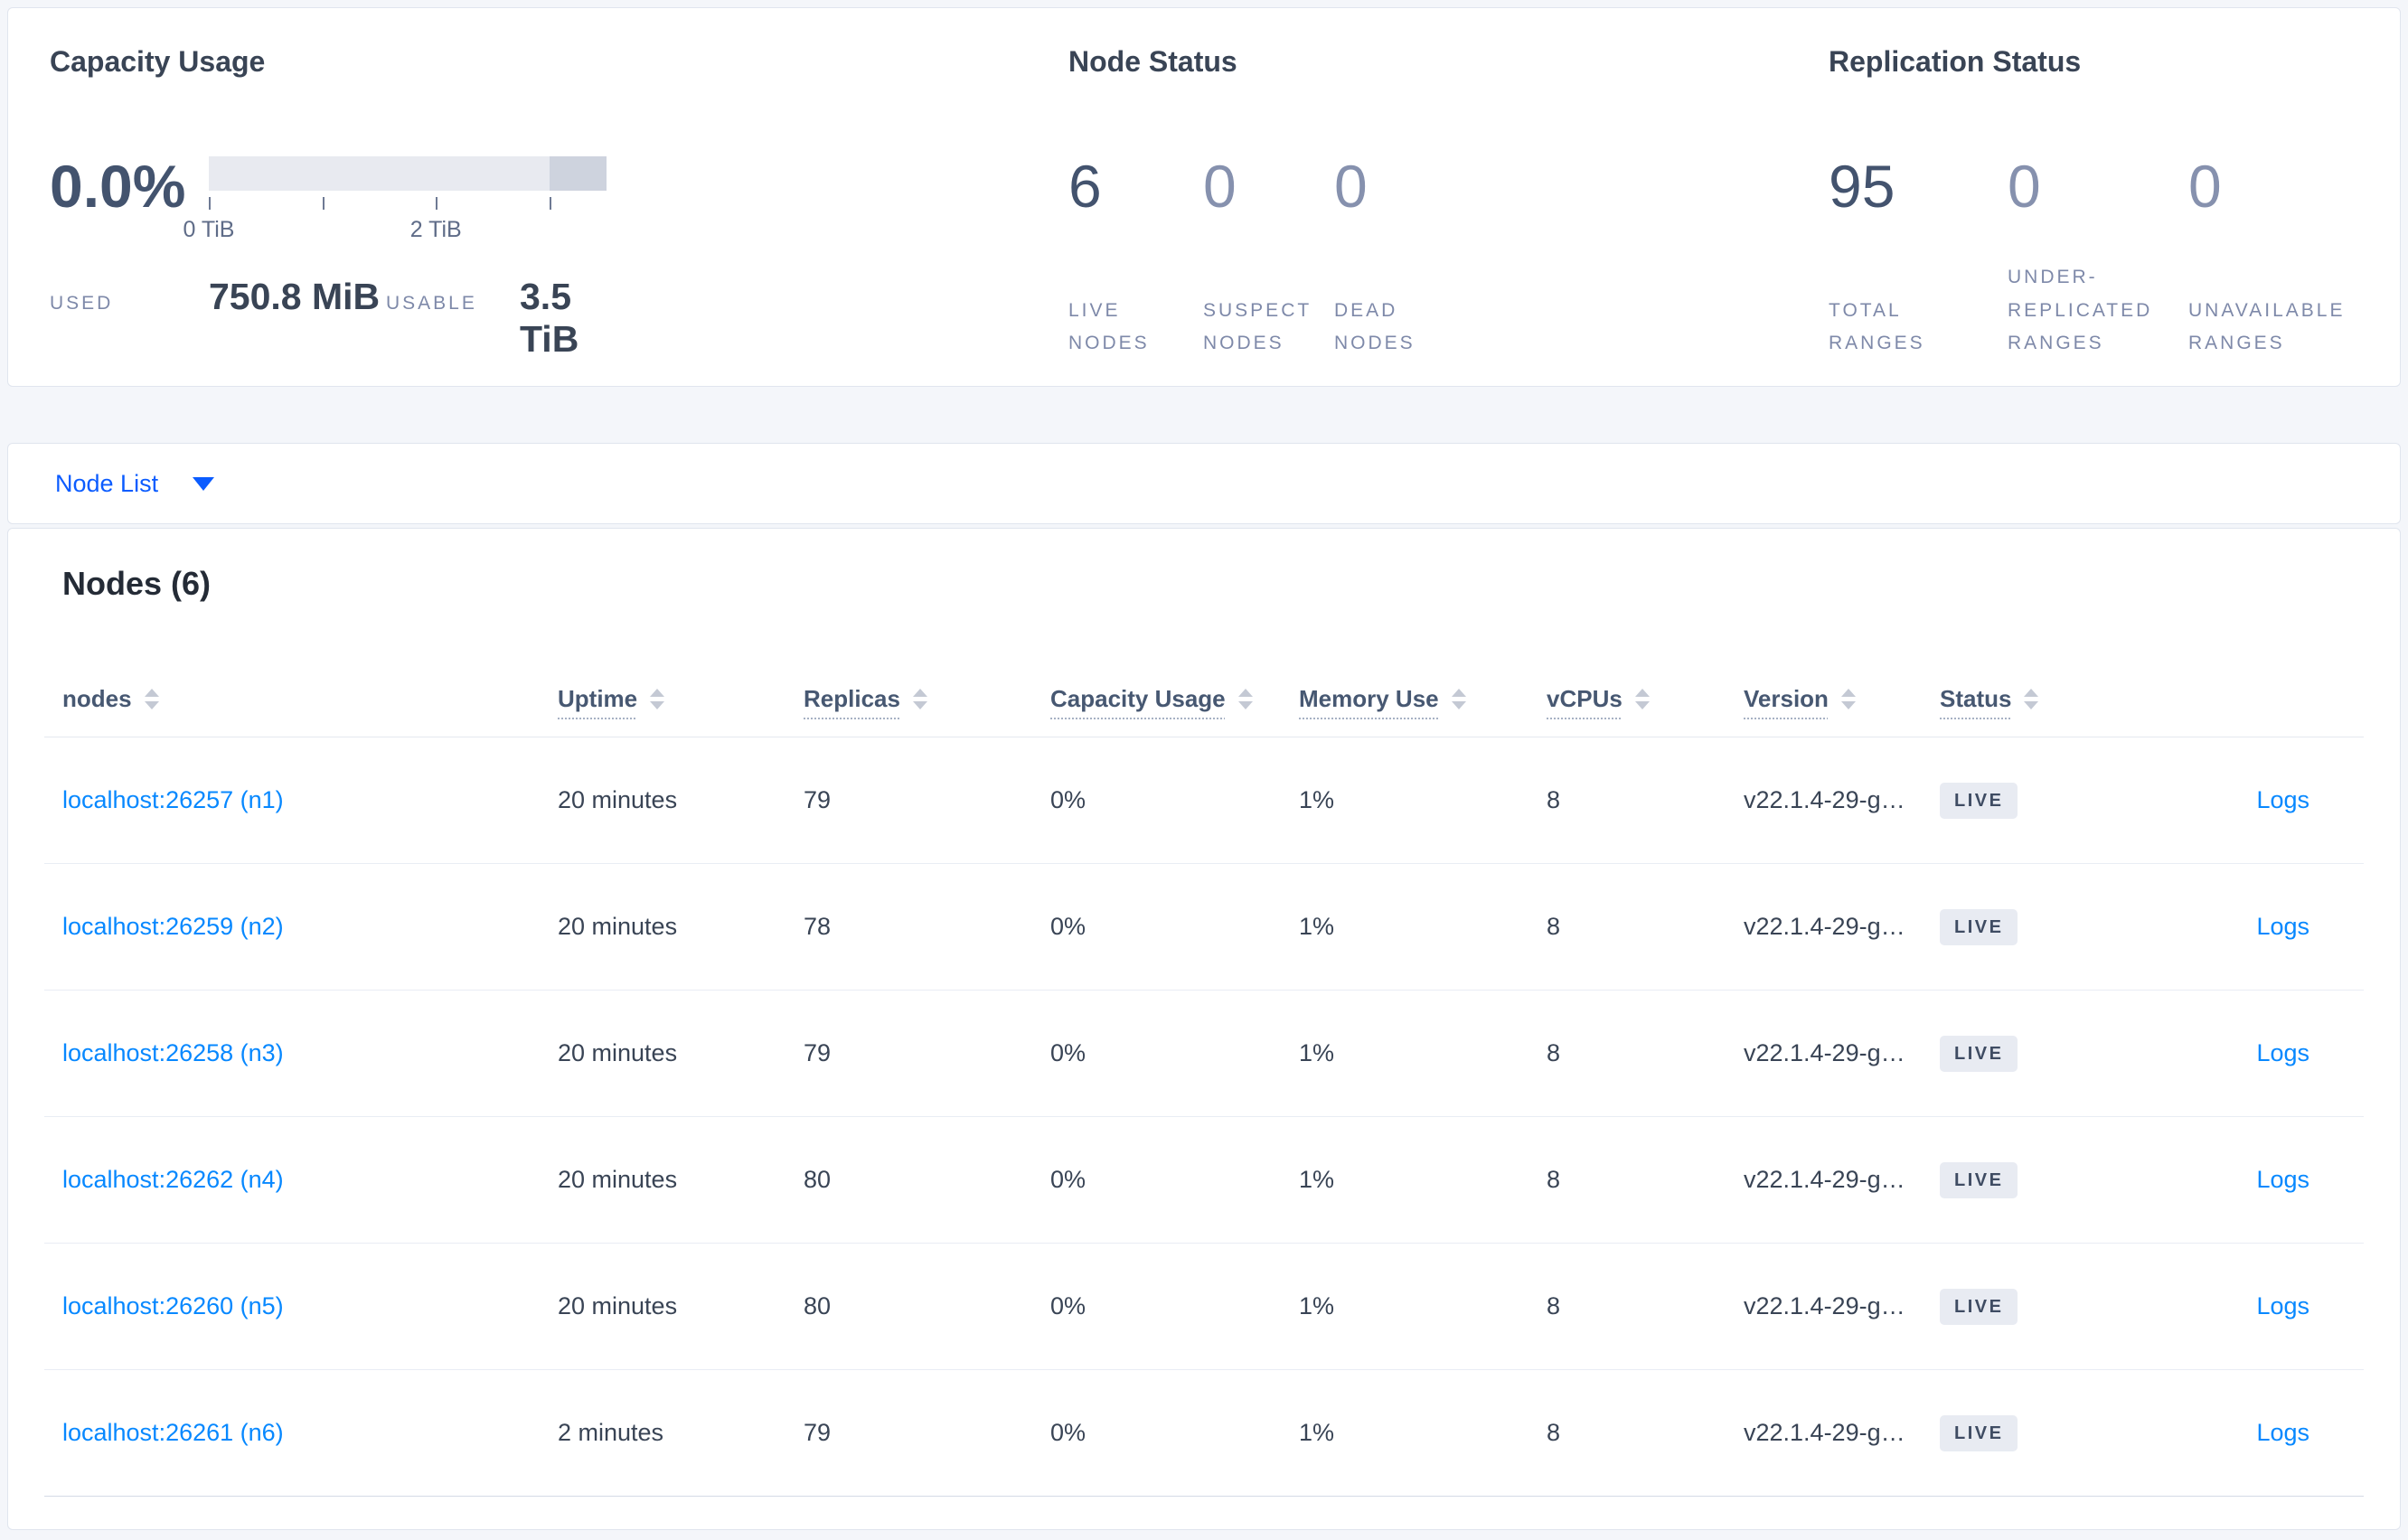  I want to click on chevron-down-icon, so click(204, 483).